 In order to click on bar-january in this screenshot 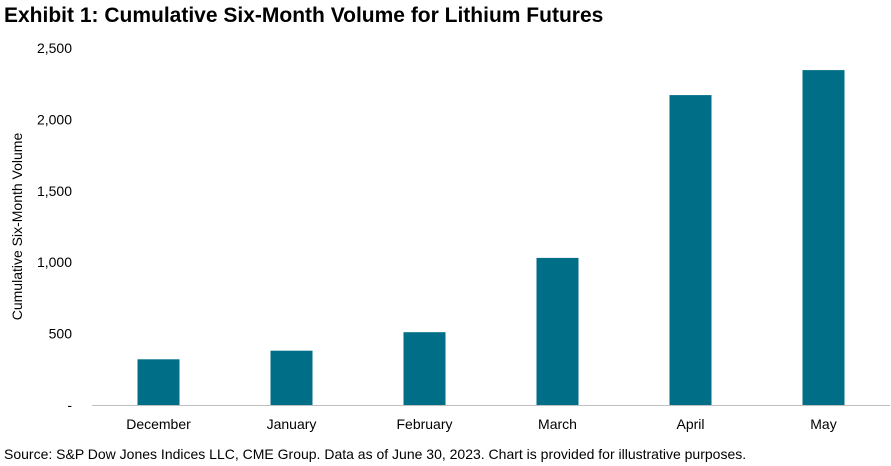, I will do `click(291, 377)`.